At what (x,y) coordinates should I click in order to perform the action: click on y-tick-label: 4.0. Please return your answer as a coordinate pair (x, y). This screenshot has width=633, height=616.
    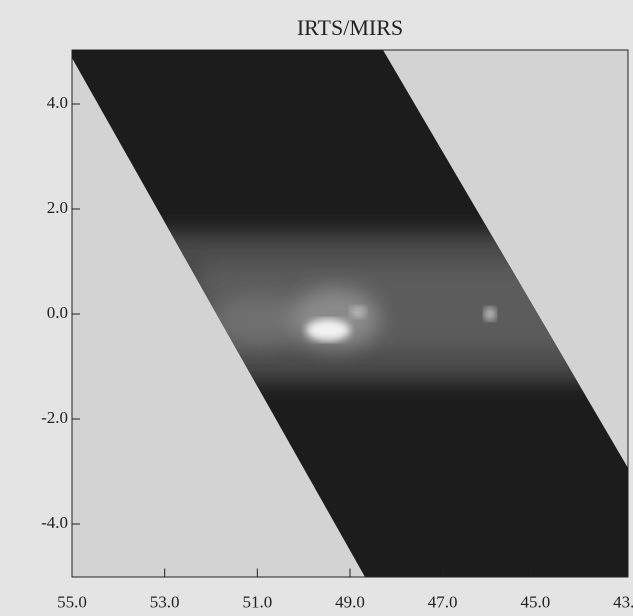
    Looking at the image, I should click on (57, 102).